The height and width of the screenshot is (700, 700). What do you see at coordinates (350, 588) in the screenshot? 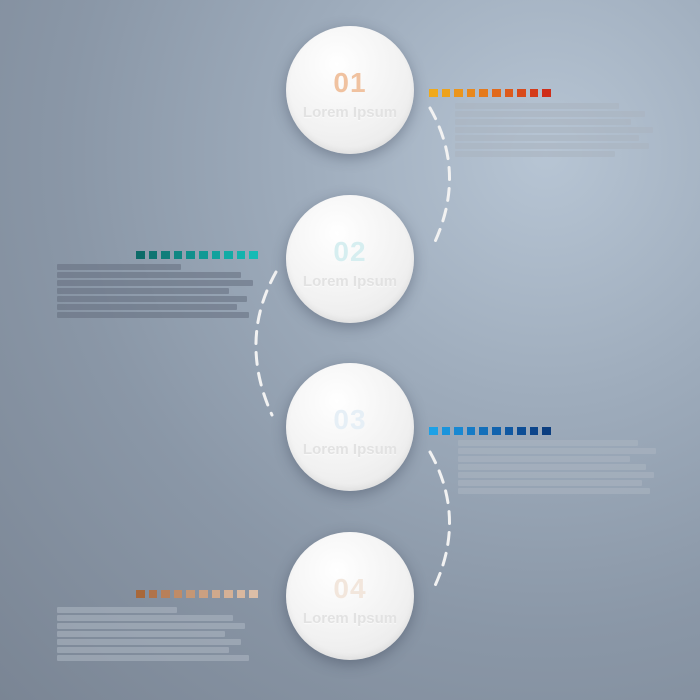
I see `step-number-4: 04` at bounding box center [350, 588].